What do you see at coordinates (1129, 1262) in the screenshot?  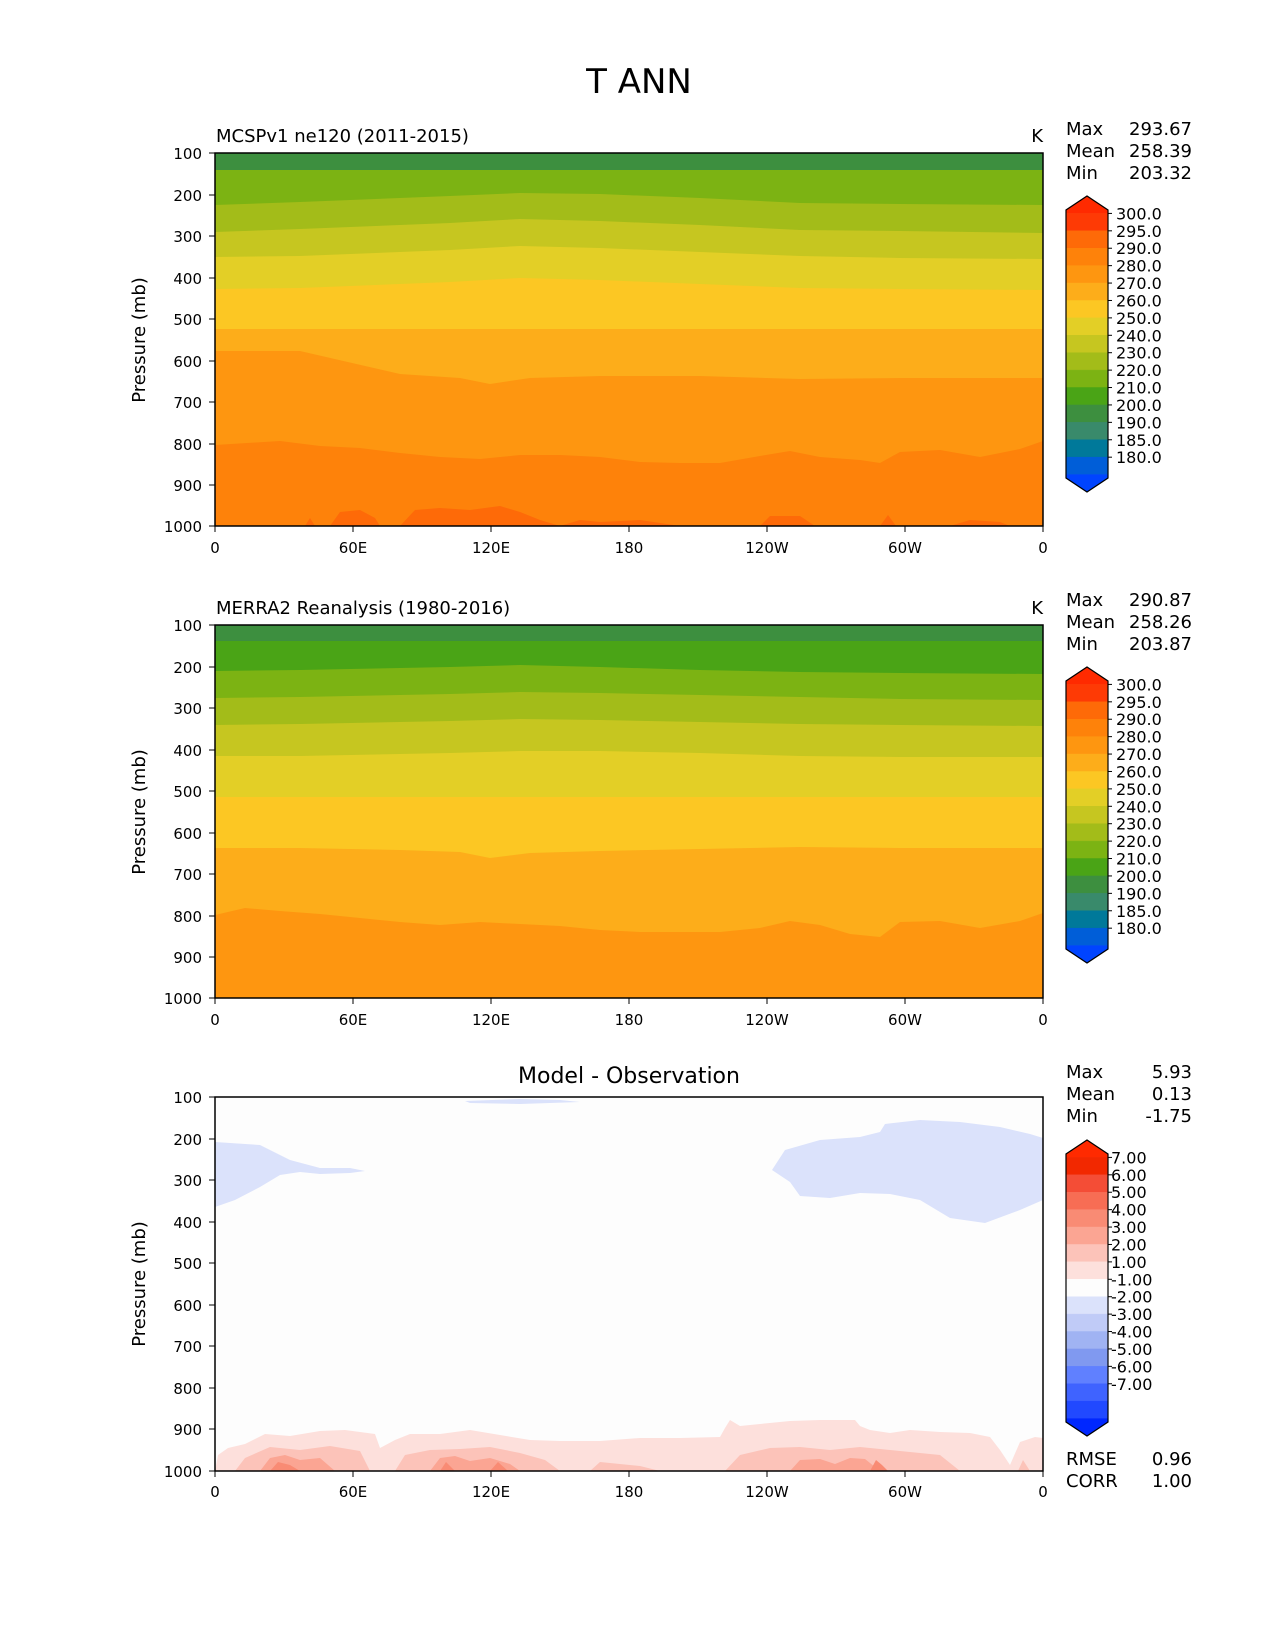 I see `colorbar-label: 1.00` at bounding box center [1129, 1262].